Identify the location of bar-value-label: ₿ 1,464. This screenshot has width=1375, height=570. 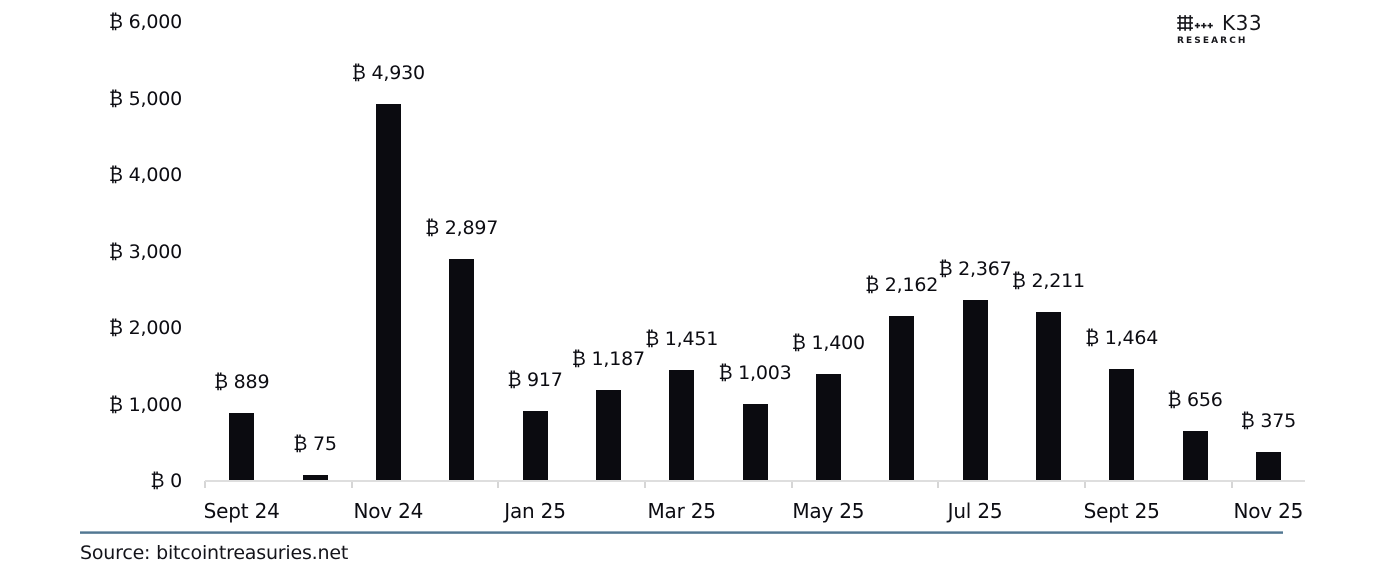
(1122, 338).